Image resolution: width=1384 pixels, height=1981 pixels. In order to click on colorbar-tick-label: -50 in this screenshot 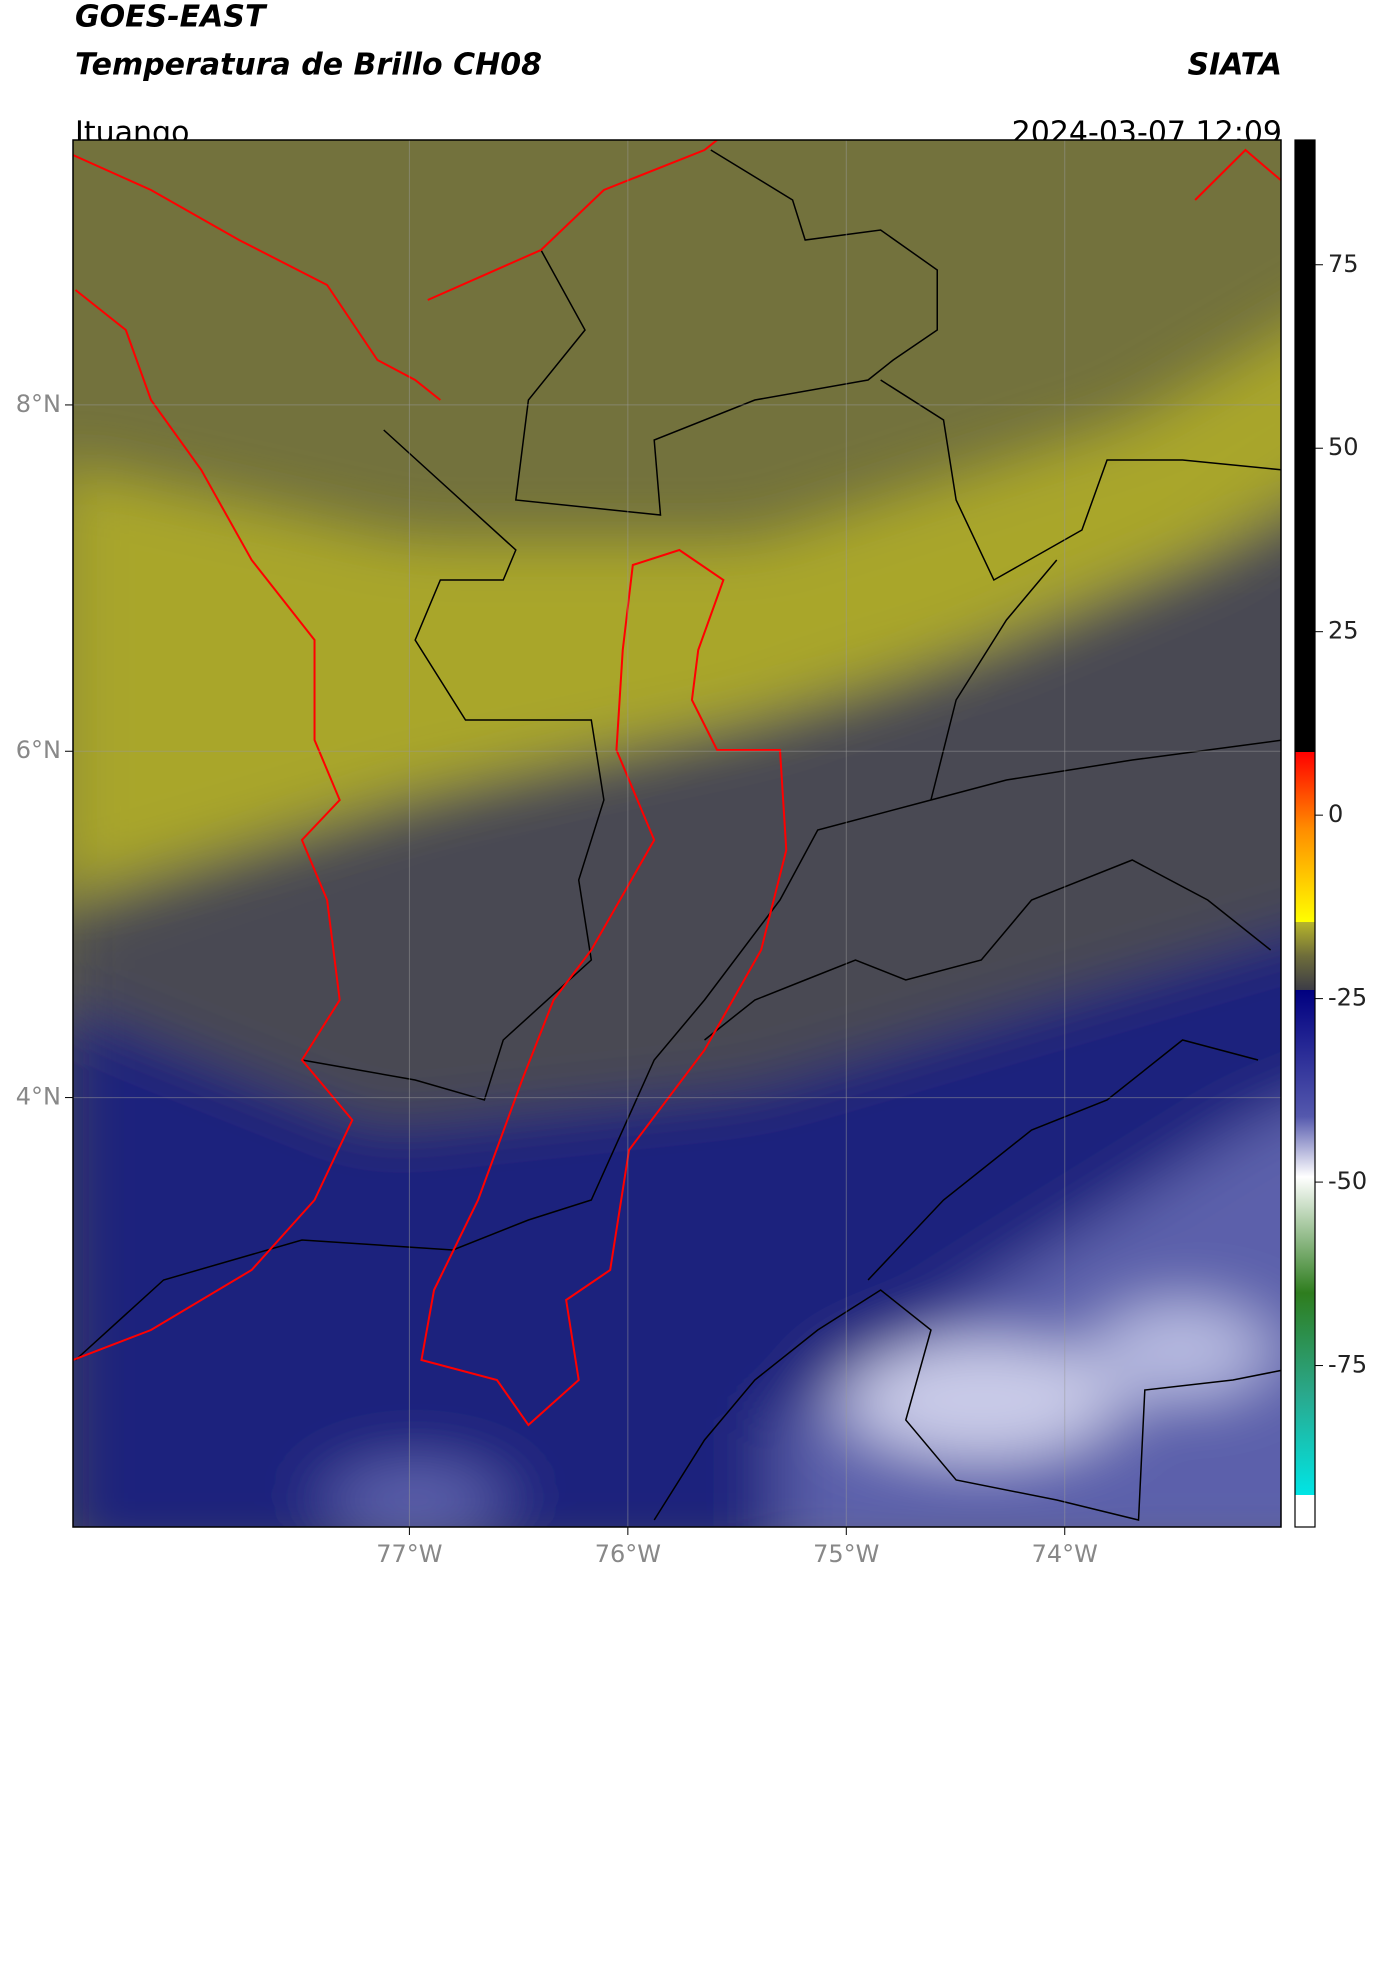, I will do `click(1347, 1181)`.